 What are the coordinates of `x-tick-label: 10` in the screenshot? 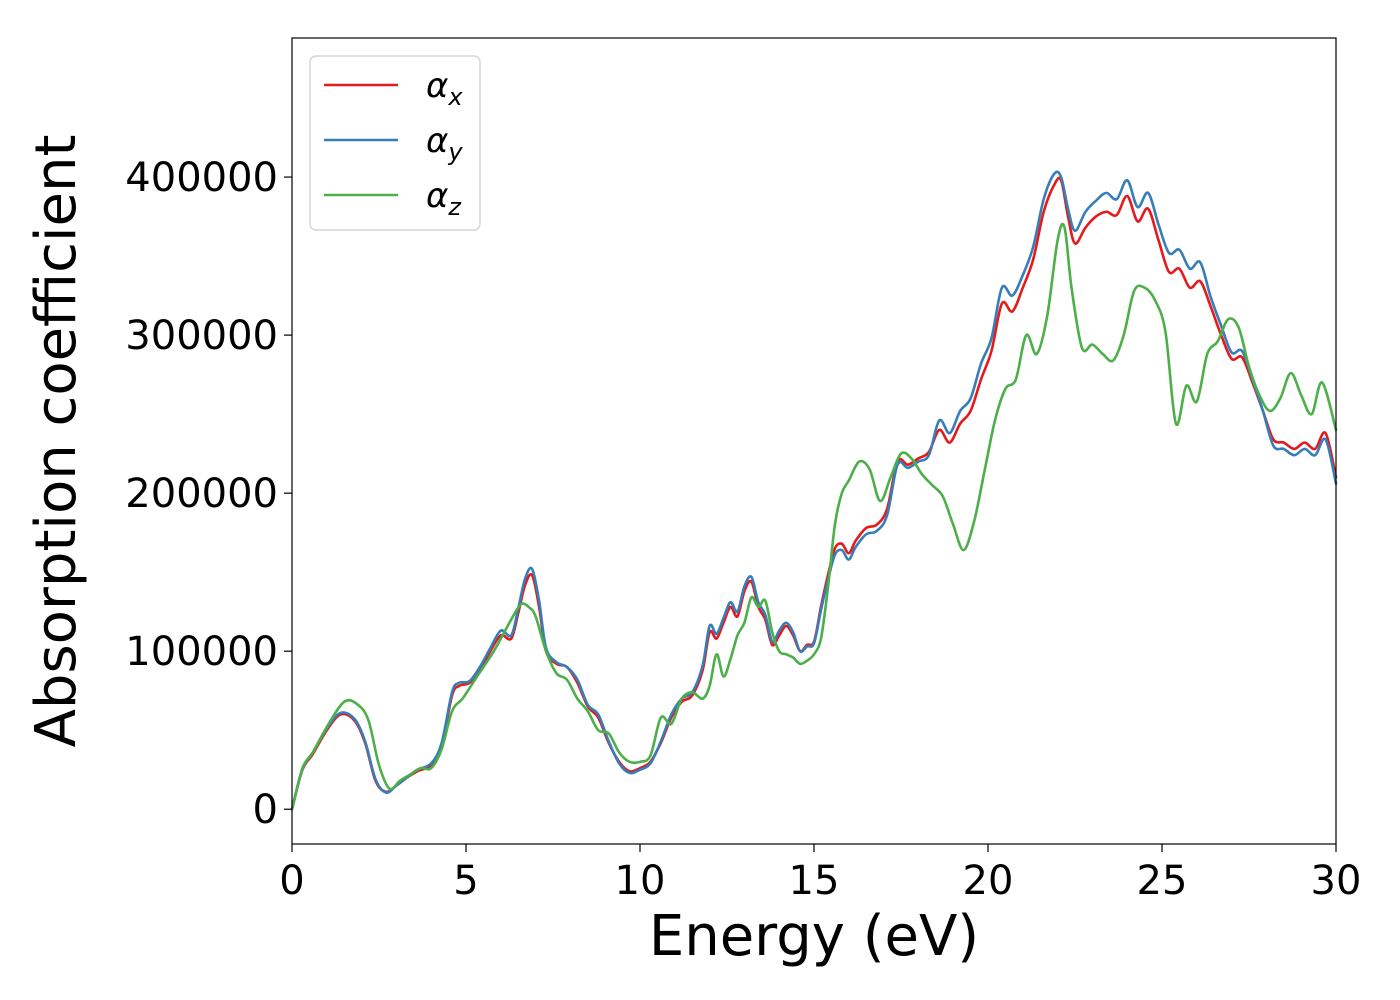 It's located at (640, 881).